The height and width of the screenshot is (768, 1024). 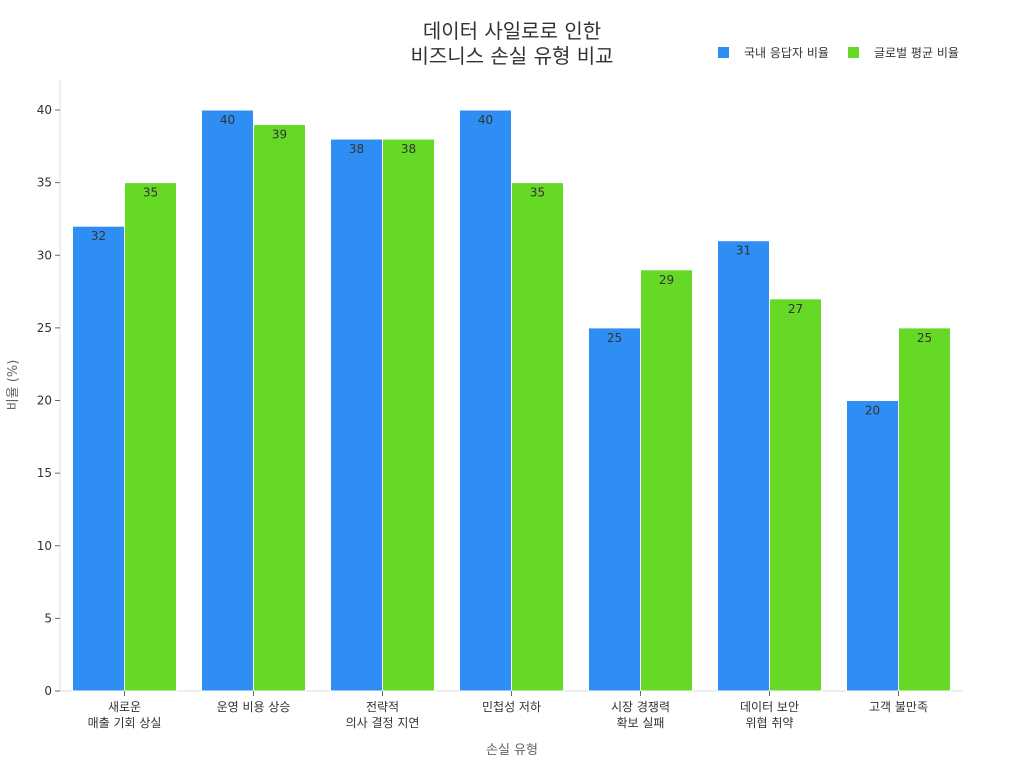 I want to click on chart-title: 데이터 사일로로 인한, so click(x=512, y=31).